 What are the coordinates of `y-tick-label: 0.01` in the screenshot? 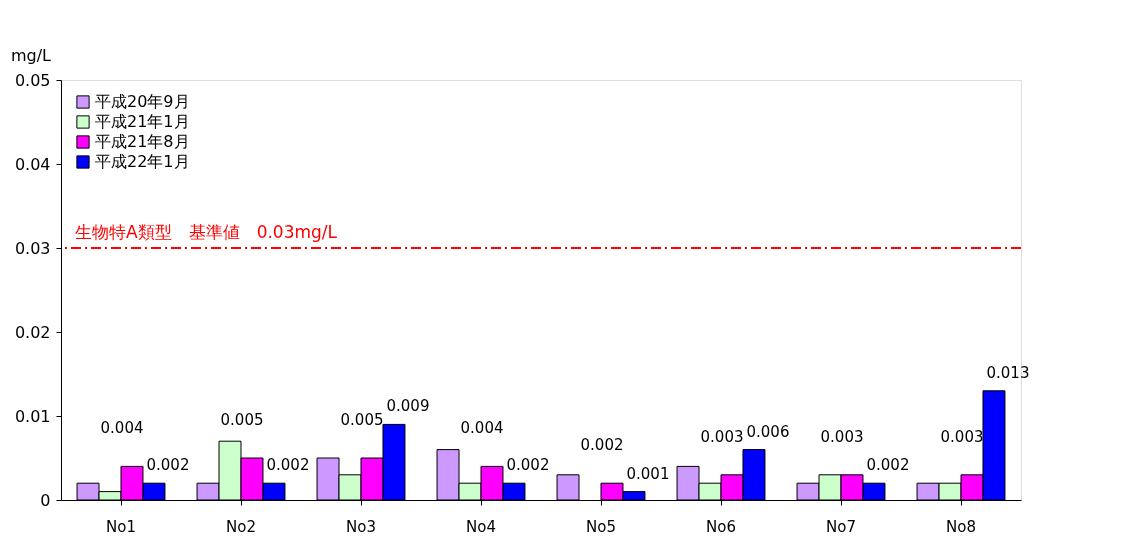 It's located at (32, 416).